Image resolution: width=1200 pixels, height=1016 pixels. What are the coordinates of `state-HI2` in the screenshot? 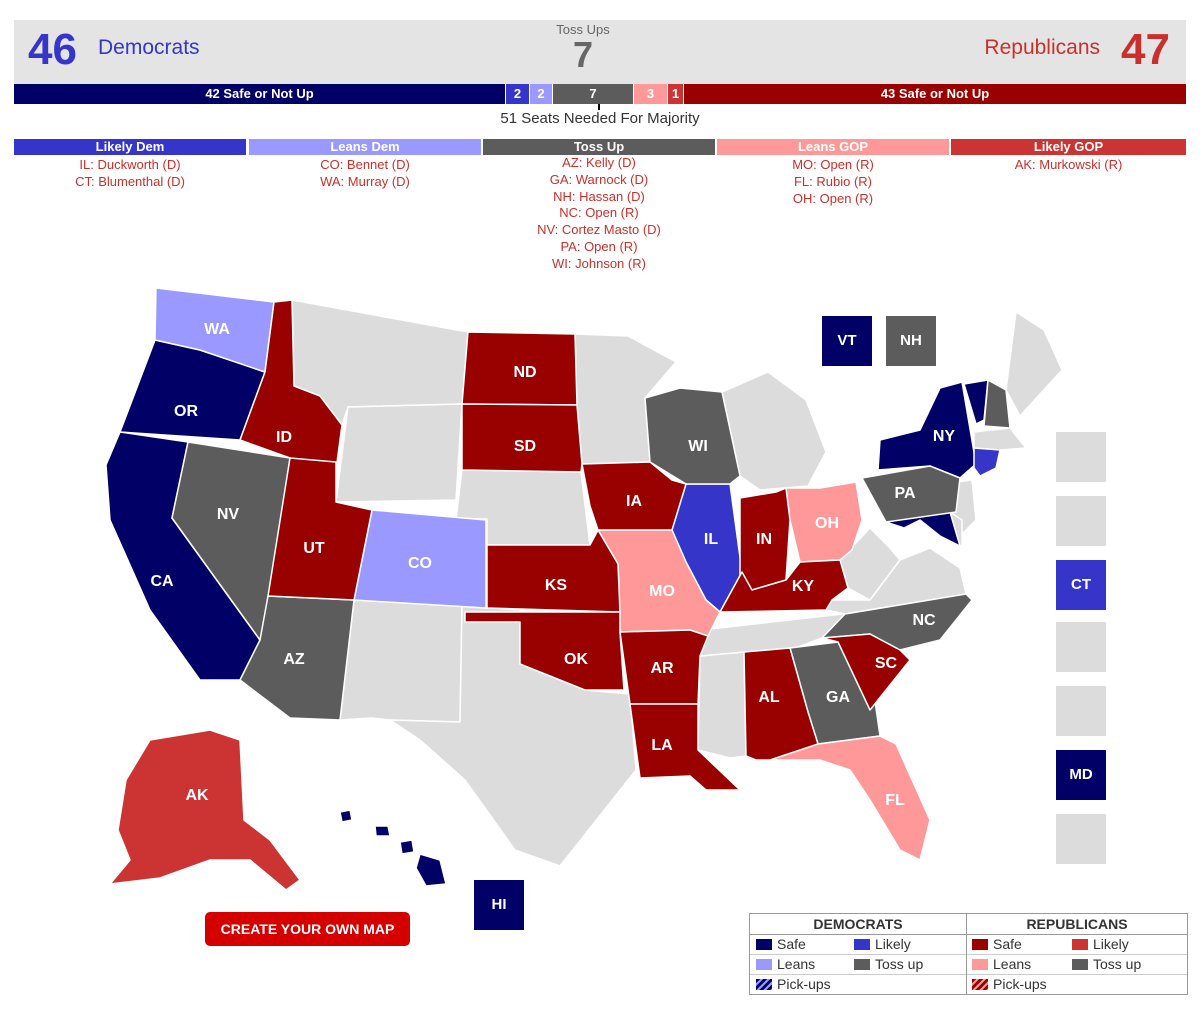 It's located at (382, 831).